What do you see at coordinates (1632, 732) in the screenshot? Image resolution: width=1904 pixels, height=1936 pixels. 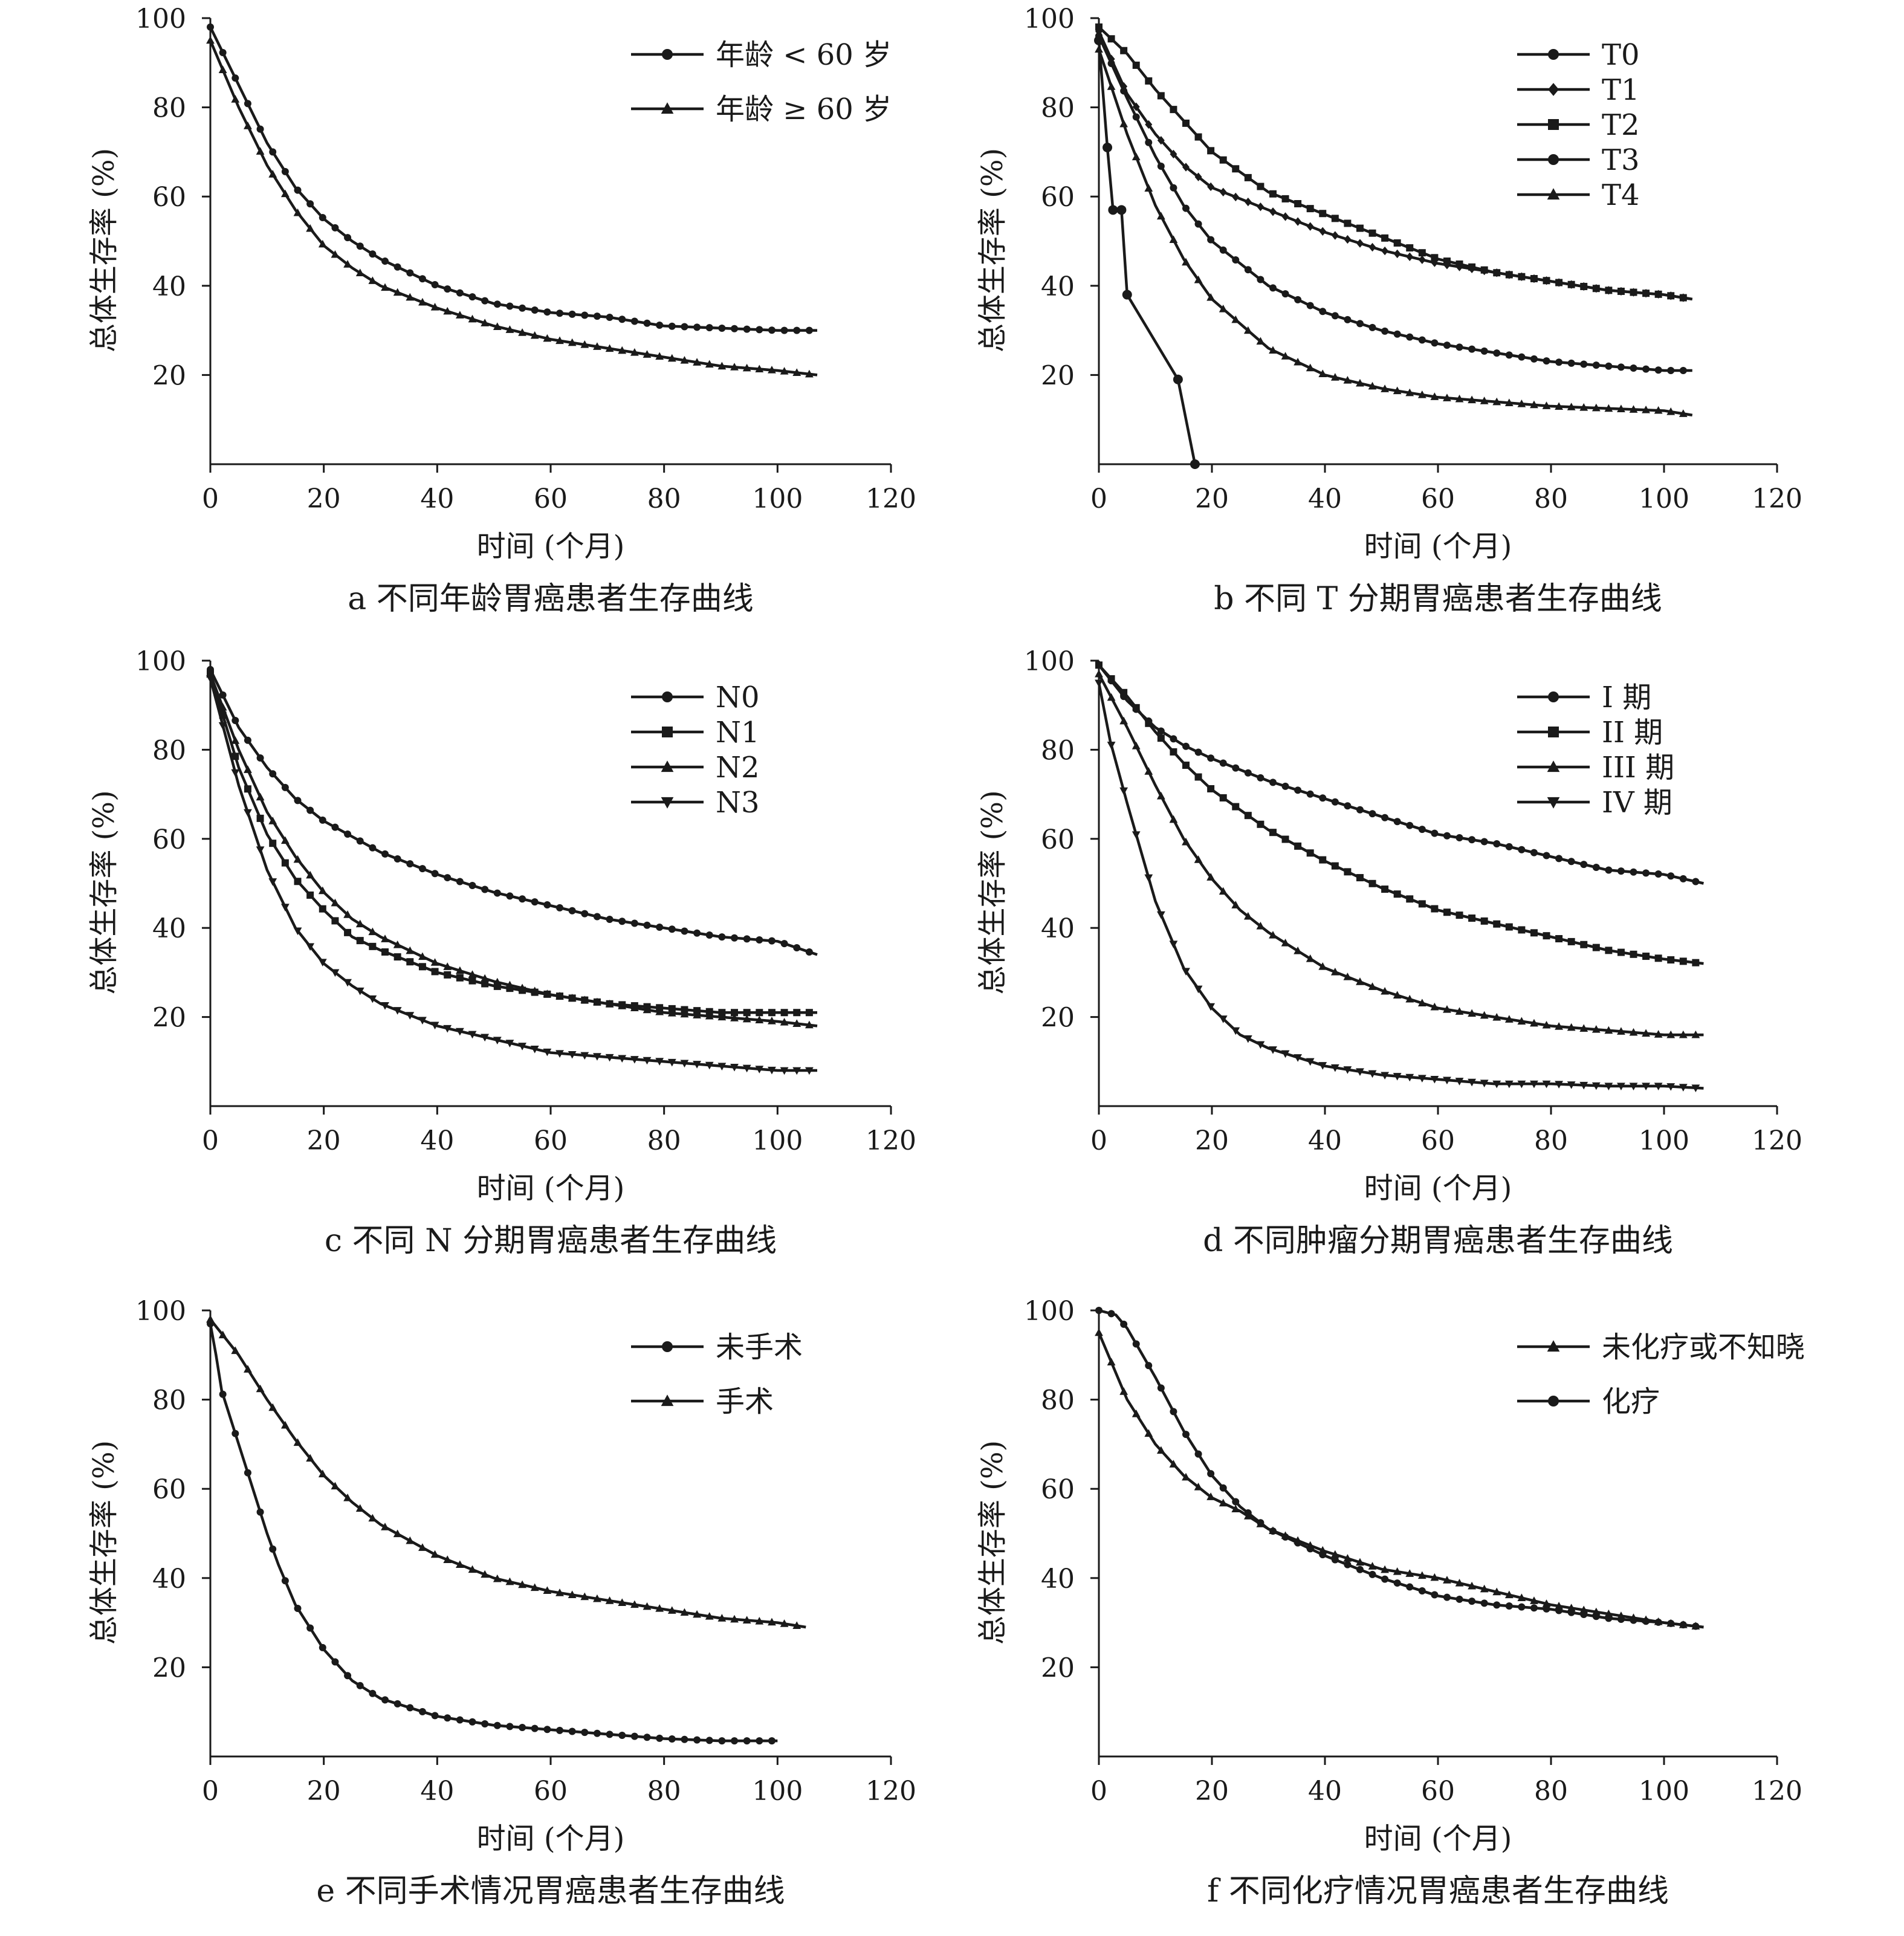 I see `legend-label: II 期` at bounding box center [1632, 732].